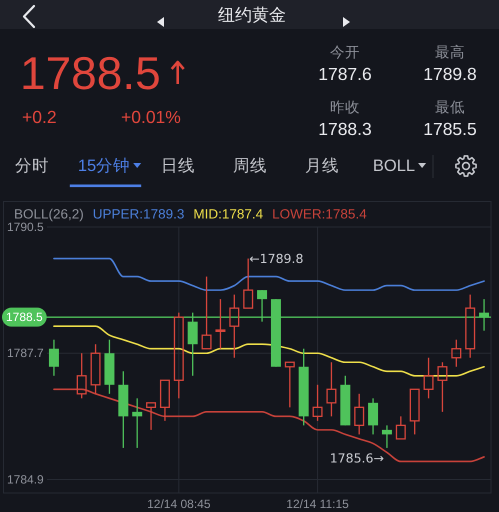 The image size is (499, 512). I want to click on annotation: ←1789.8, so click(276, 258).